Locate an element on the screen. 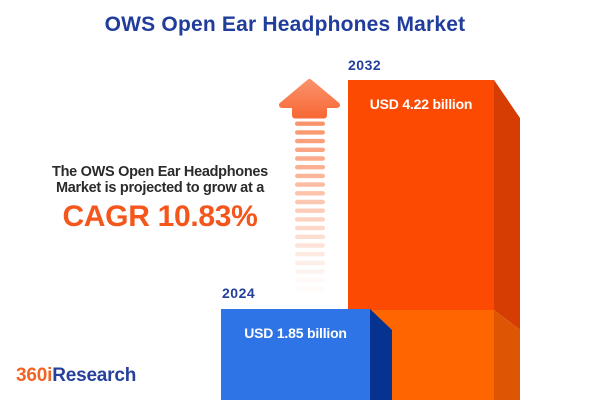  bar-value-2024: USD 1.85 billion is located at coordinates (295, 333).